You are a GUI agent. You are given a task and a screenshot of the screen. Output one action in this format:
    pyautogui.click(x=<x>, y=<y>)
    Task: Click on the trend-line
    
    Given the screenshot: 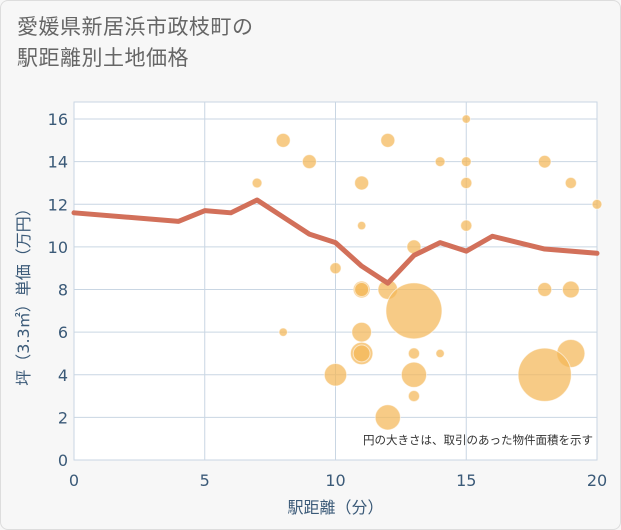 What is the action you would take?
    pyautogui.click(x=335, y=241)
    